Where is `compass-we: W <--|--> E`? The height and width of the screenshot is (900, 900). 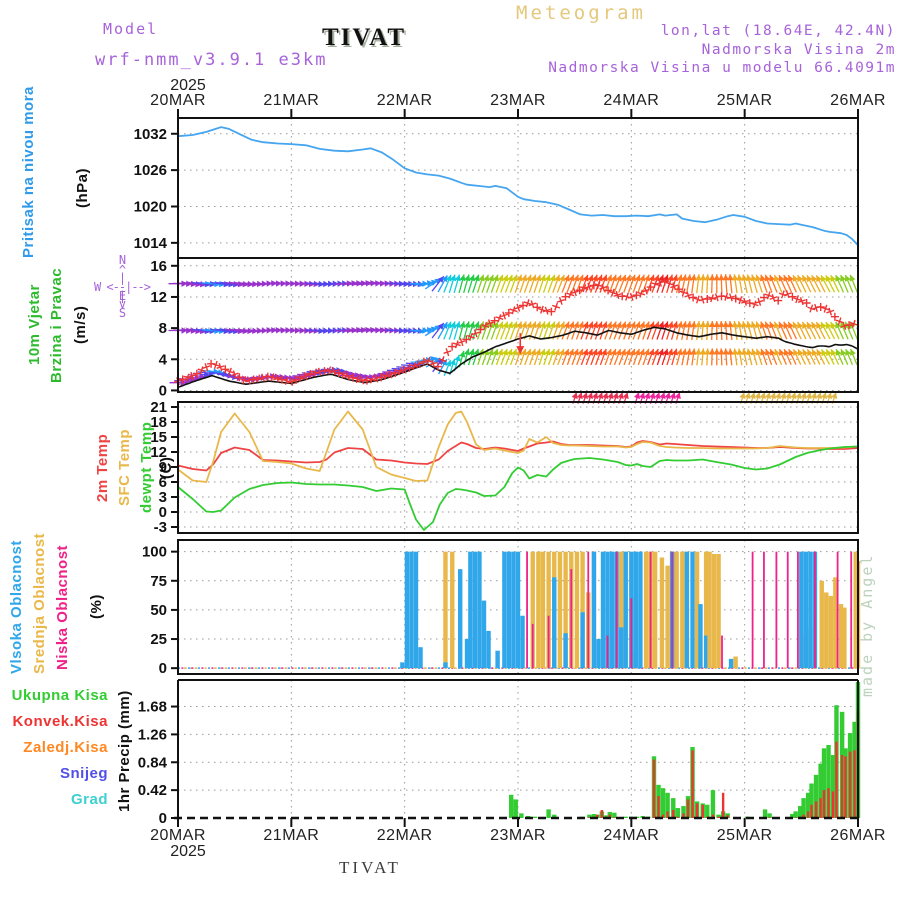
compass-we: W <--|--> E is located at coordinates (122, 291).